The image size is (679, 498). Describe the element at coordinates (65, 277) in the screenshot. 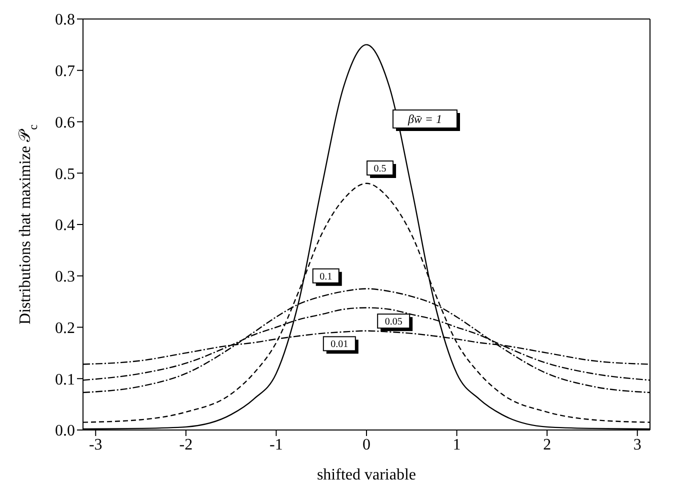

I see `y-tick-label: 0.3` at that location.